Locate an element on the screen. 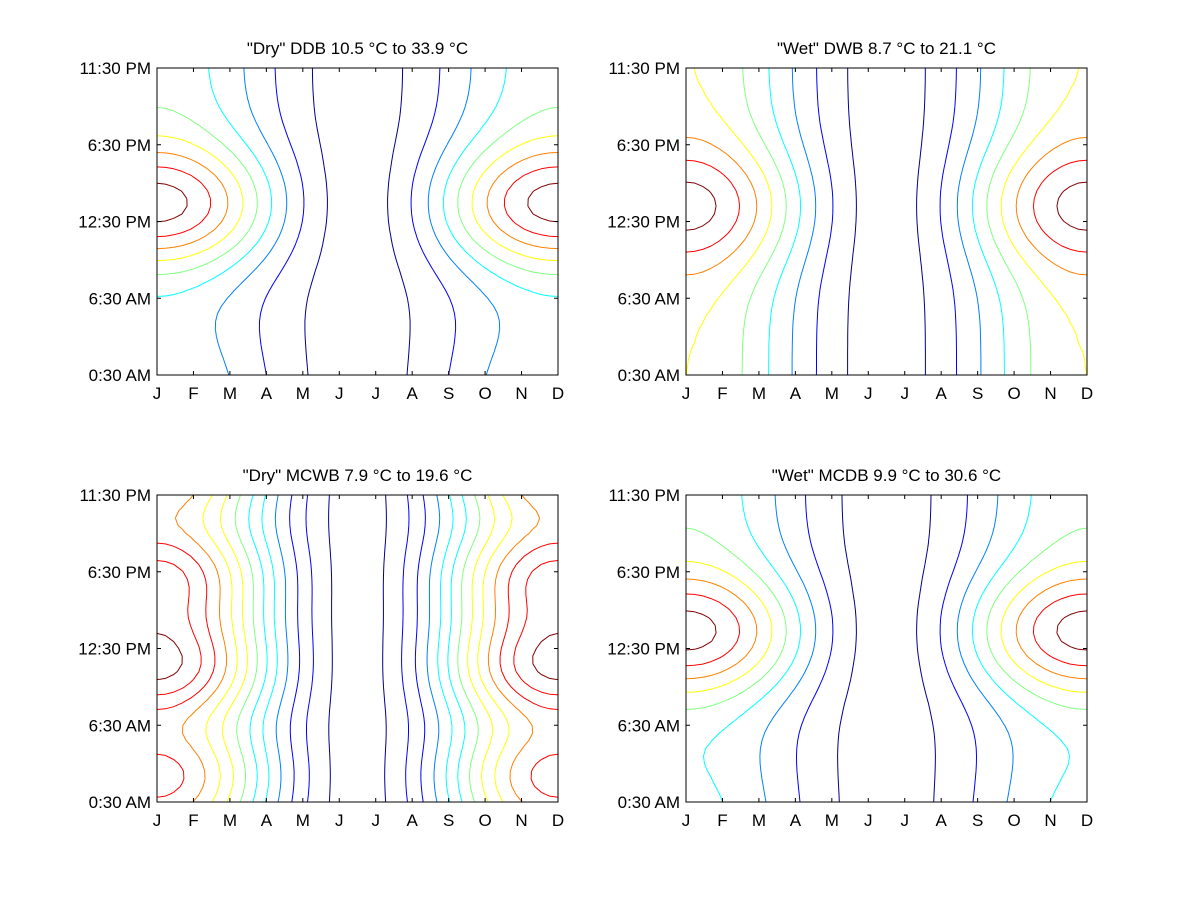 The image size is (1201, 901). chart-title: "Wet" DWB 8.7 °C to 21.1 °C is located at coordinates (886, 48).